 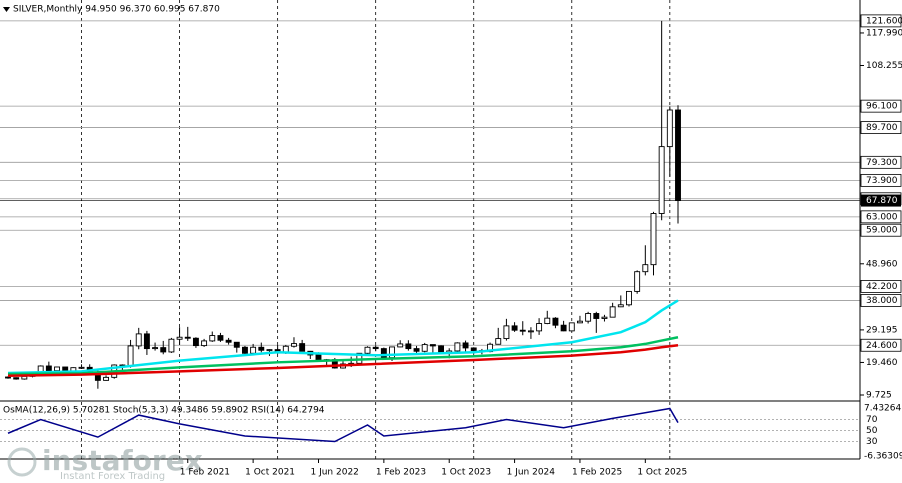 What do you see at coordinates (6, 9) in the screenshot?
I see `symbol-icon` at bounding box center [6, 9].